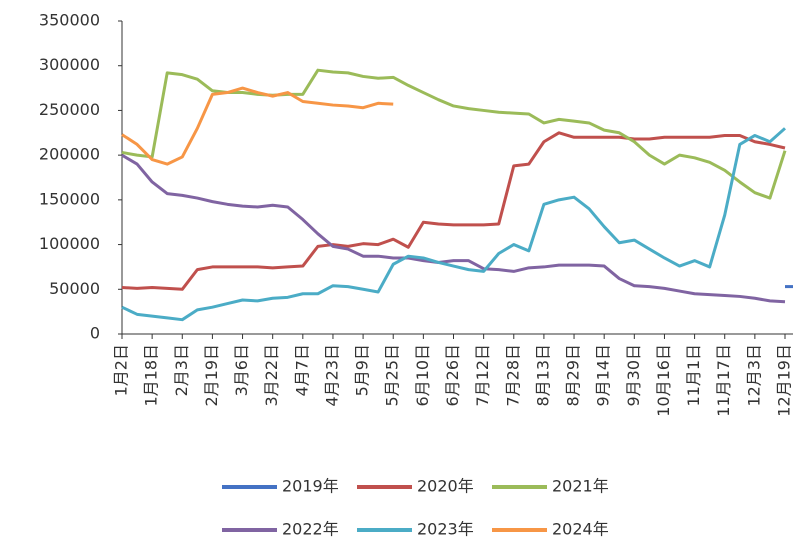 This screenshot has height=539, width=793. I want to click on y-tick-label: 100000, so click(69, 243).